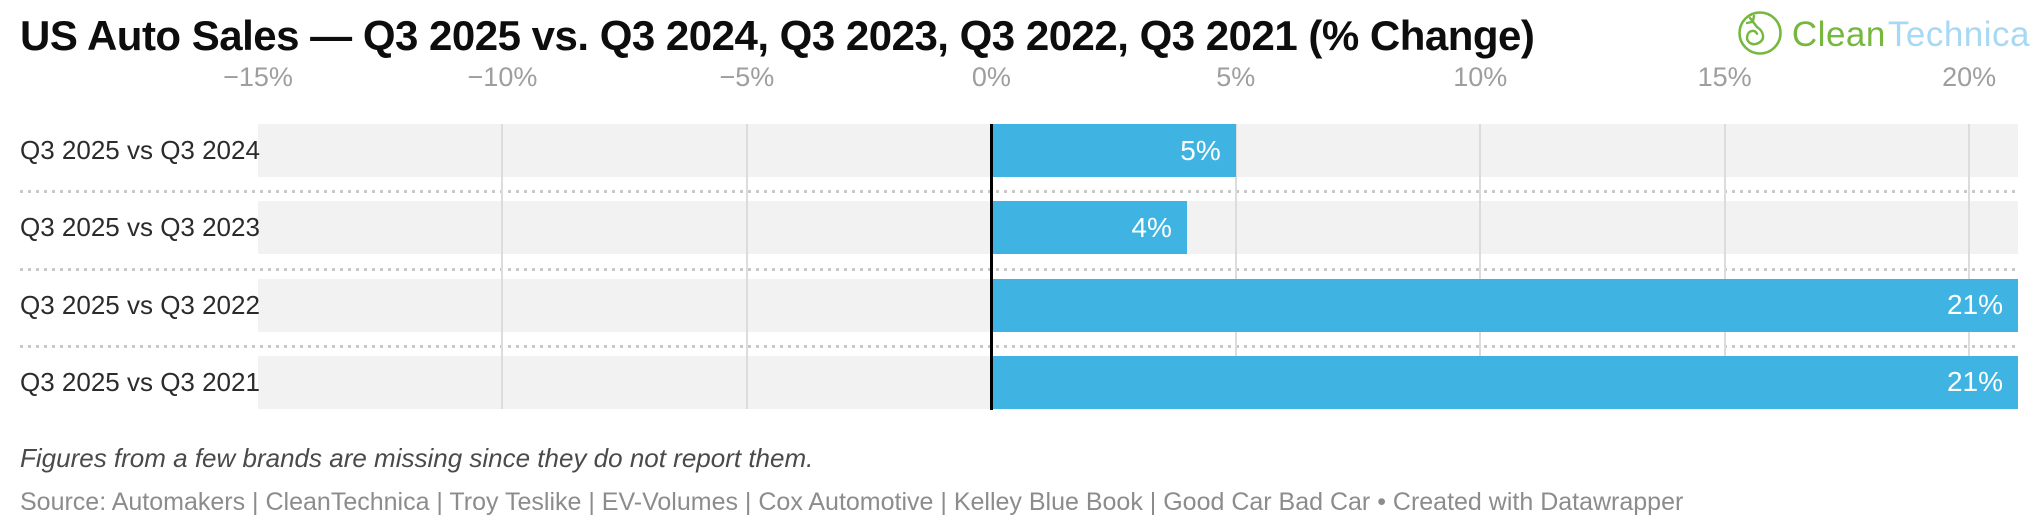  Describe the element at coordinates (140, 150) in the screenshot. I see `row-label: Q3 2025 vs Q3 2024` at that location.